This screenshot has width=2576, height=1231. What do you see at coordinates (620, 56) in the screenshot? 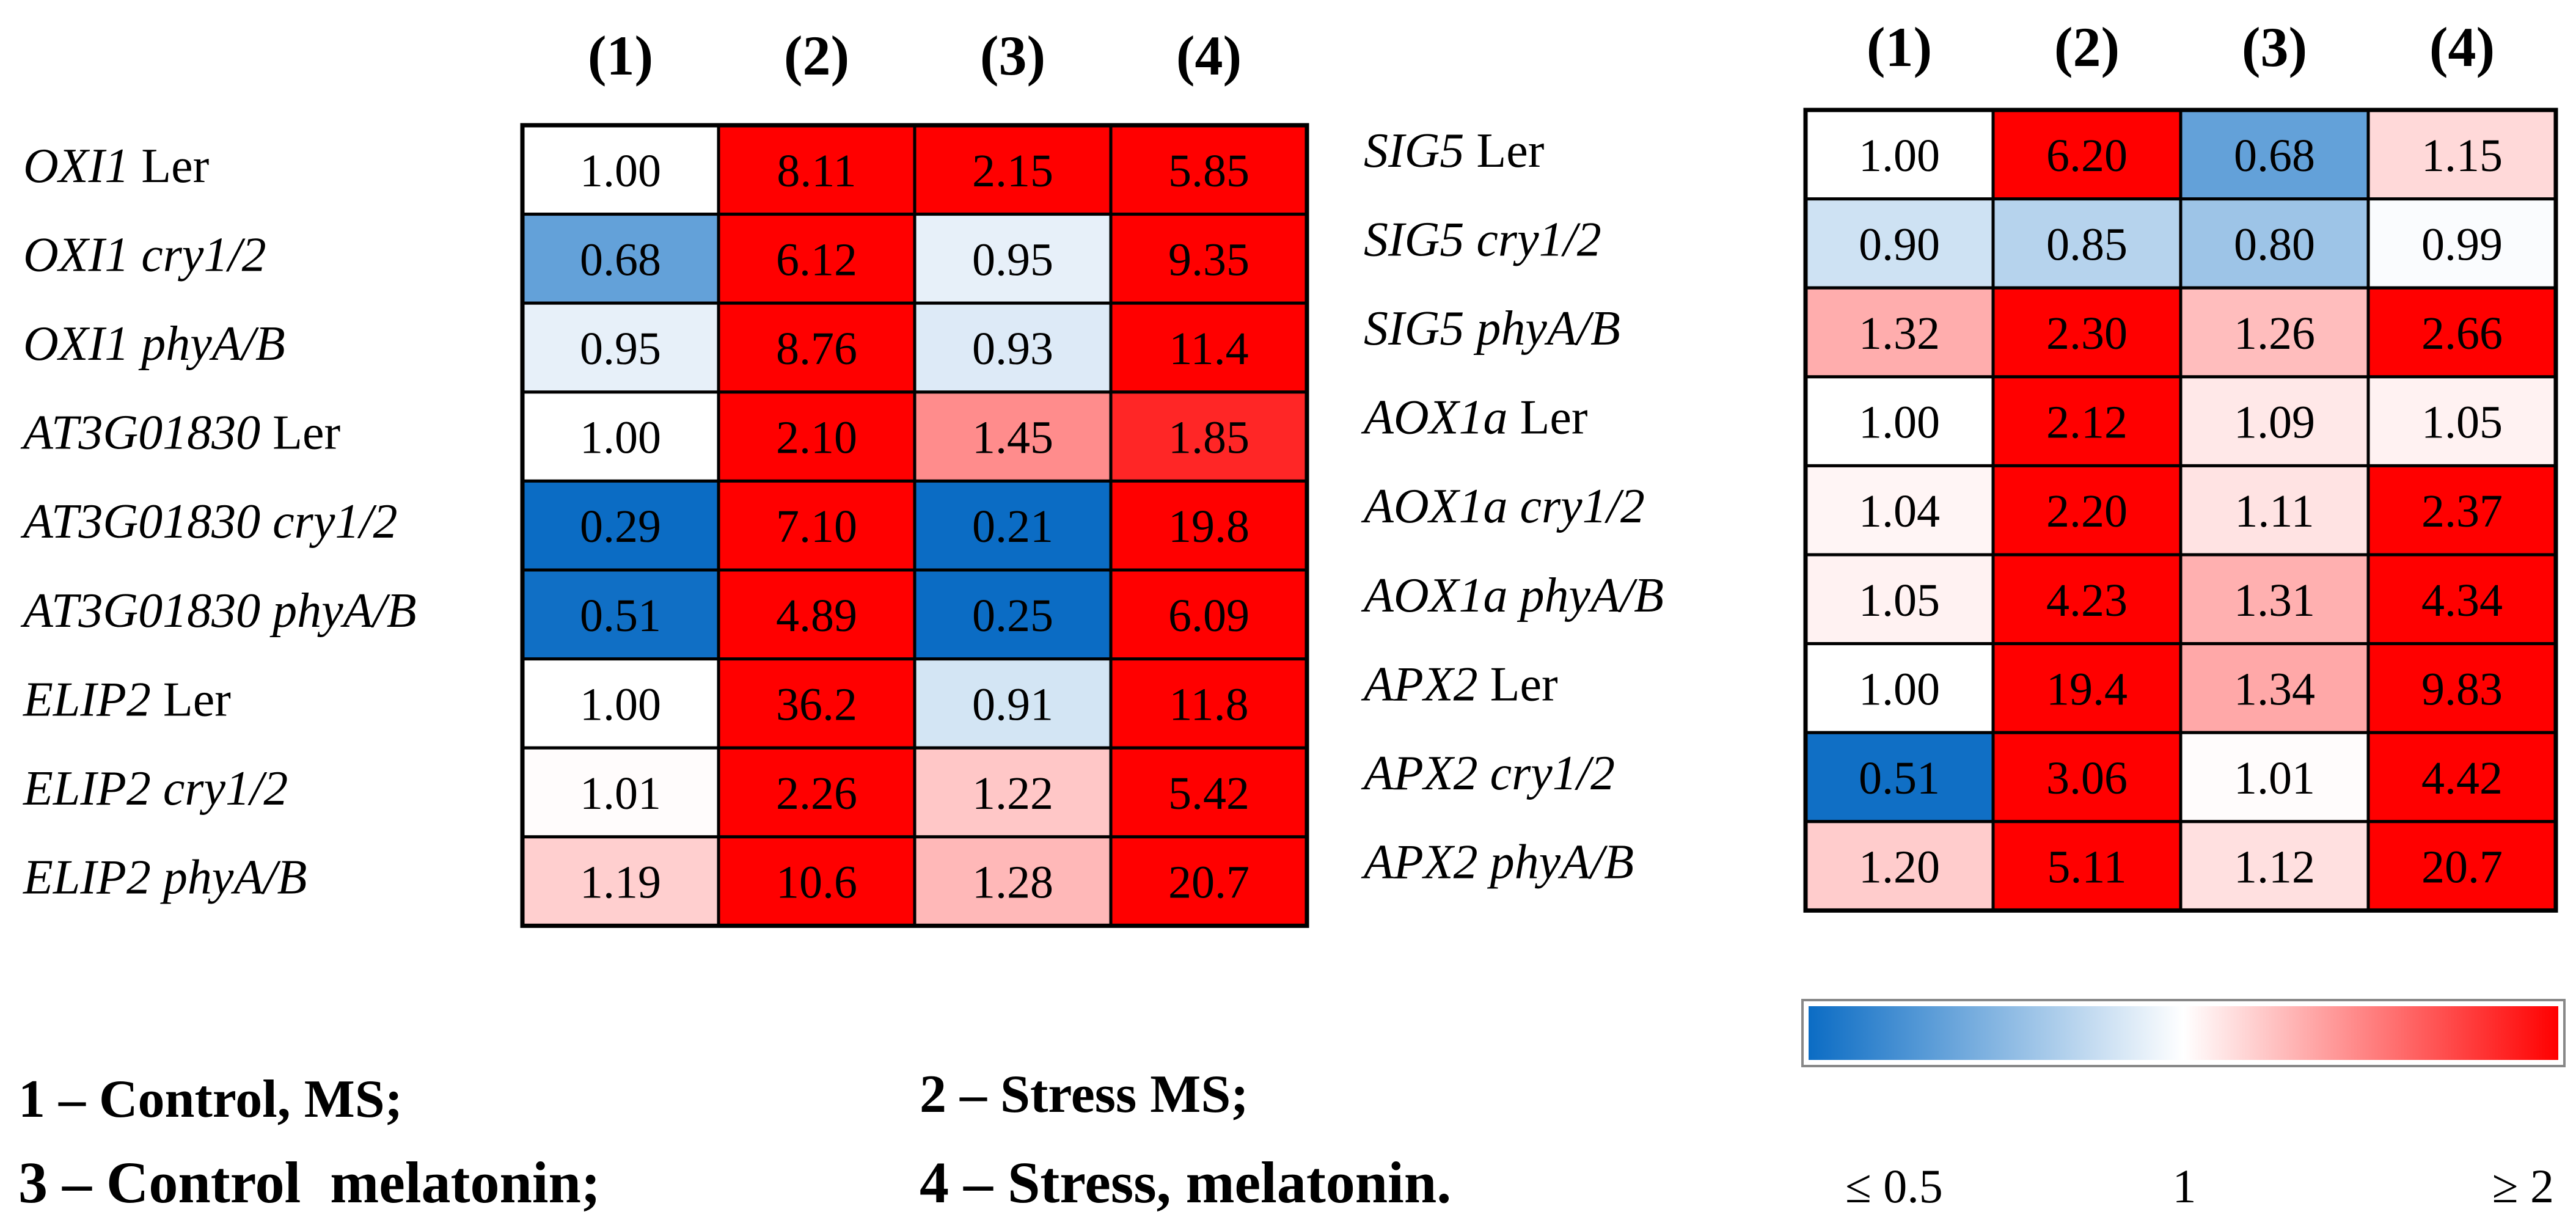
I see `left-col-label-1: (1)` at bounding box center [620, 56].